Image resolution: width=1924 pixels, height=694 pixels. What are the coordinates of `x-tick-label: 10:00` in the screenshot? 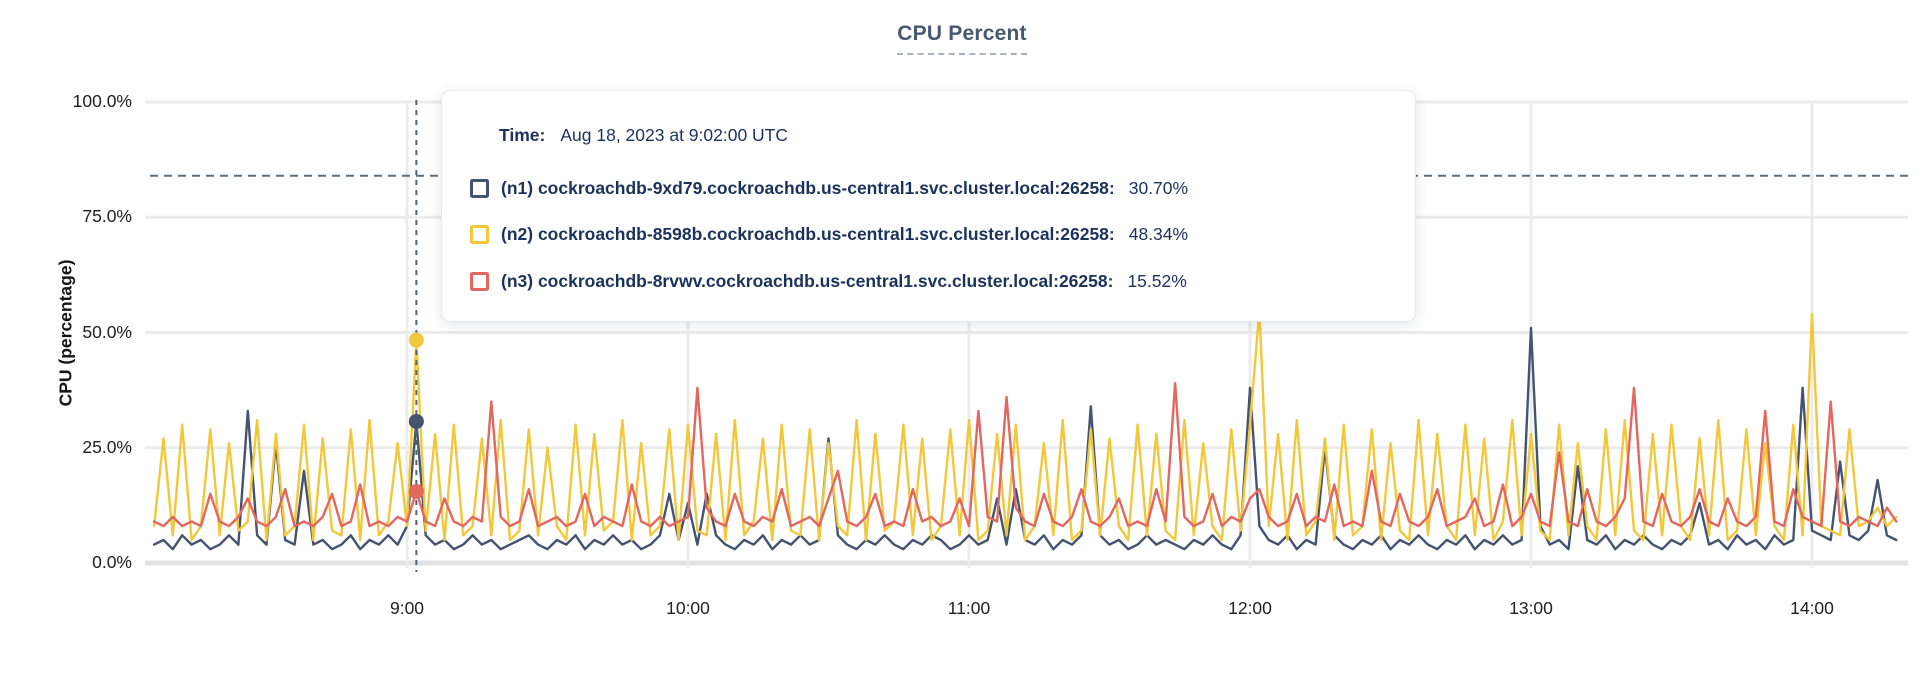 It's located at (688, 608).